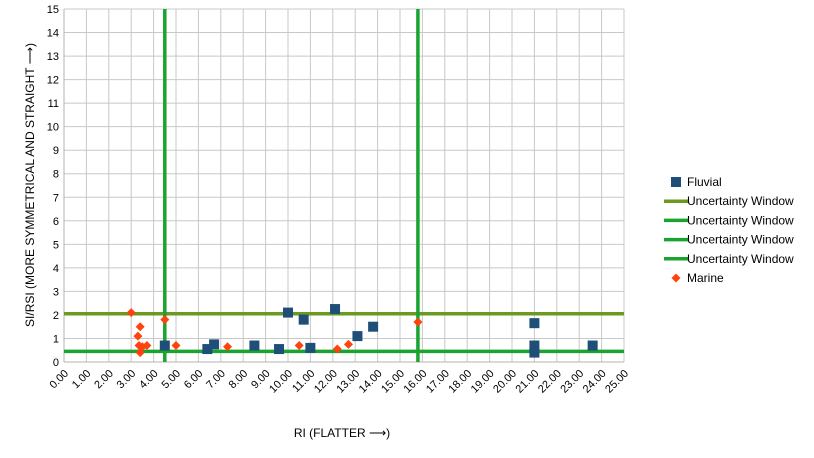  I want to click on x-tick-label: 18.00, so click(460, 382).